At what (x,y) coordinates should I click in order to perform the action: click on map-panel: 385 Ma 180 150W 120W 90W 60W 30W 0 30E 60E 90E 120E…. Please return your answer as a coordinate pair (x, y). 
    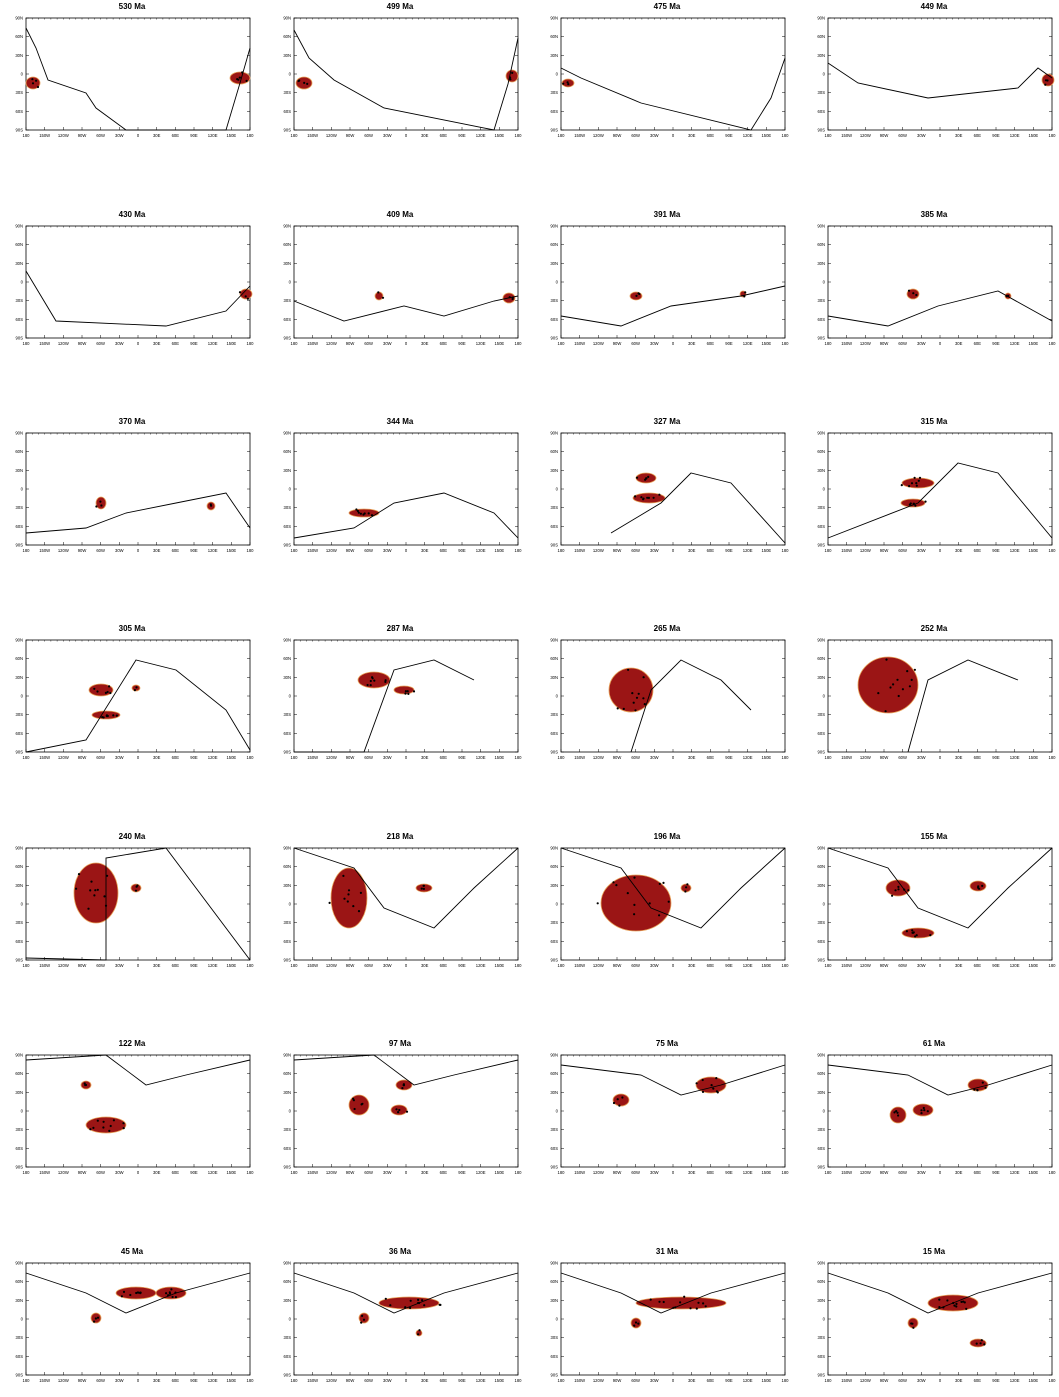
    Looking at the image, I should click on (930, 283).